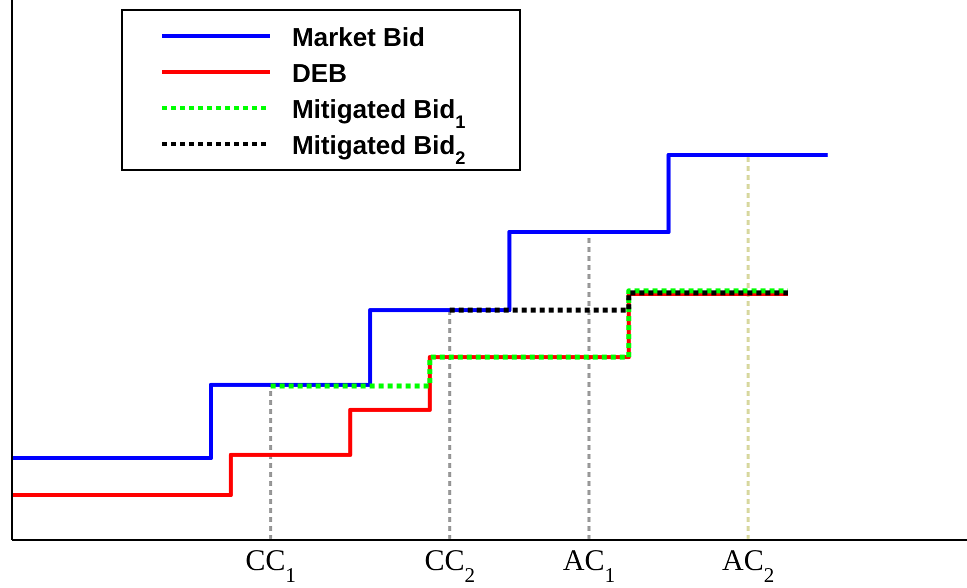 Image resolution: width=967 pixels, height=588 pixels. Describe the element at coordinates (319, 73) in the screenshot. I see `legend-label: DEB` at that location.